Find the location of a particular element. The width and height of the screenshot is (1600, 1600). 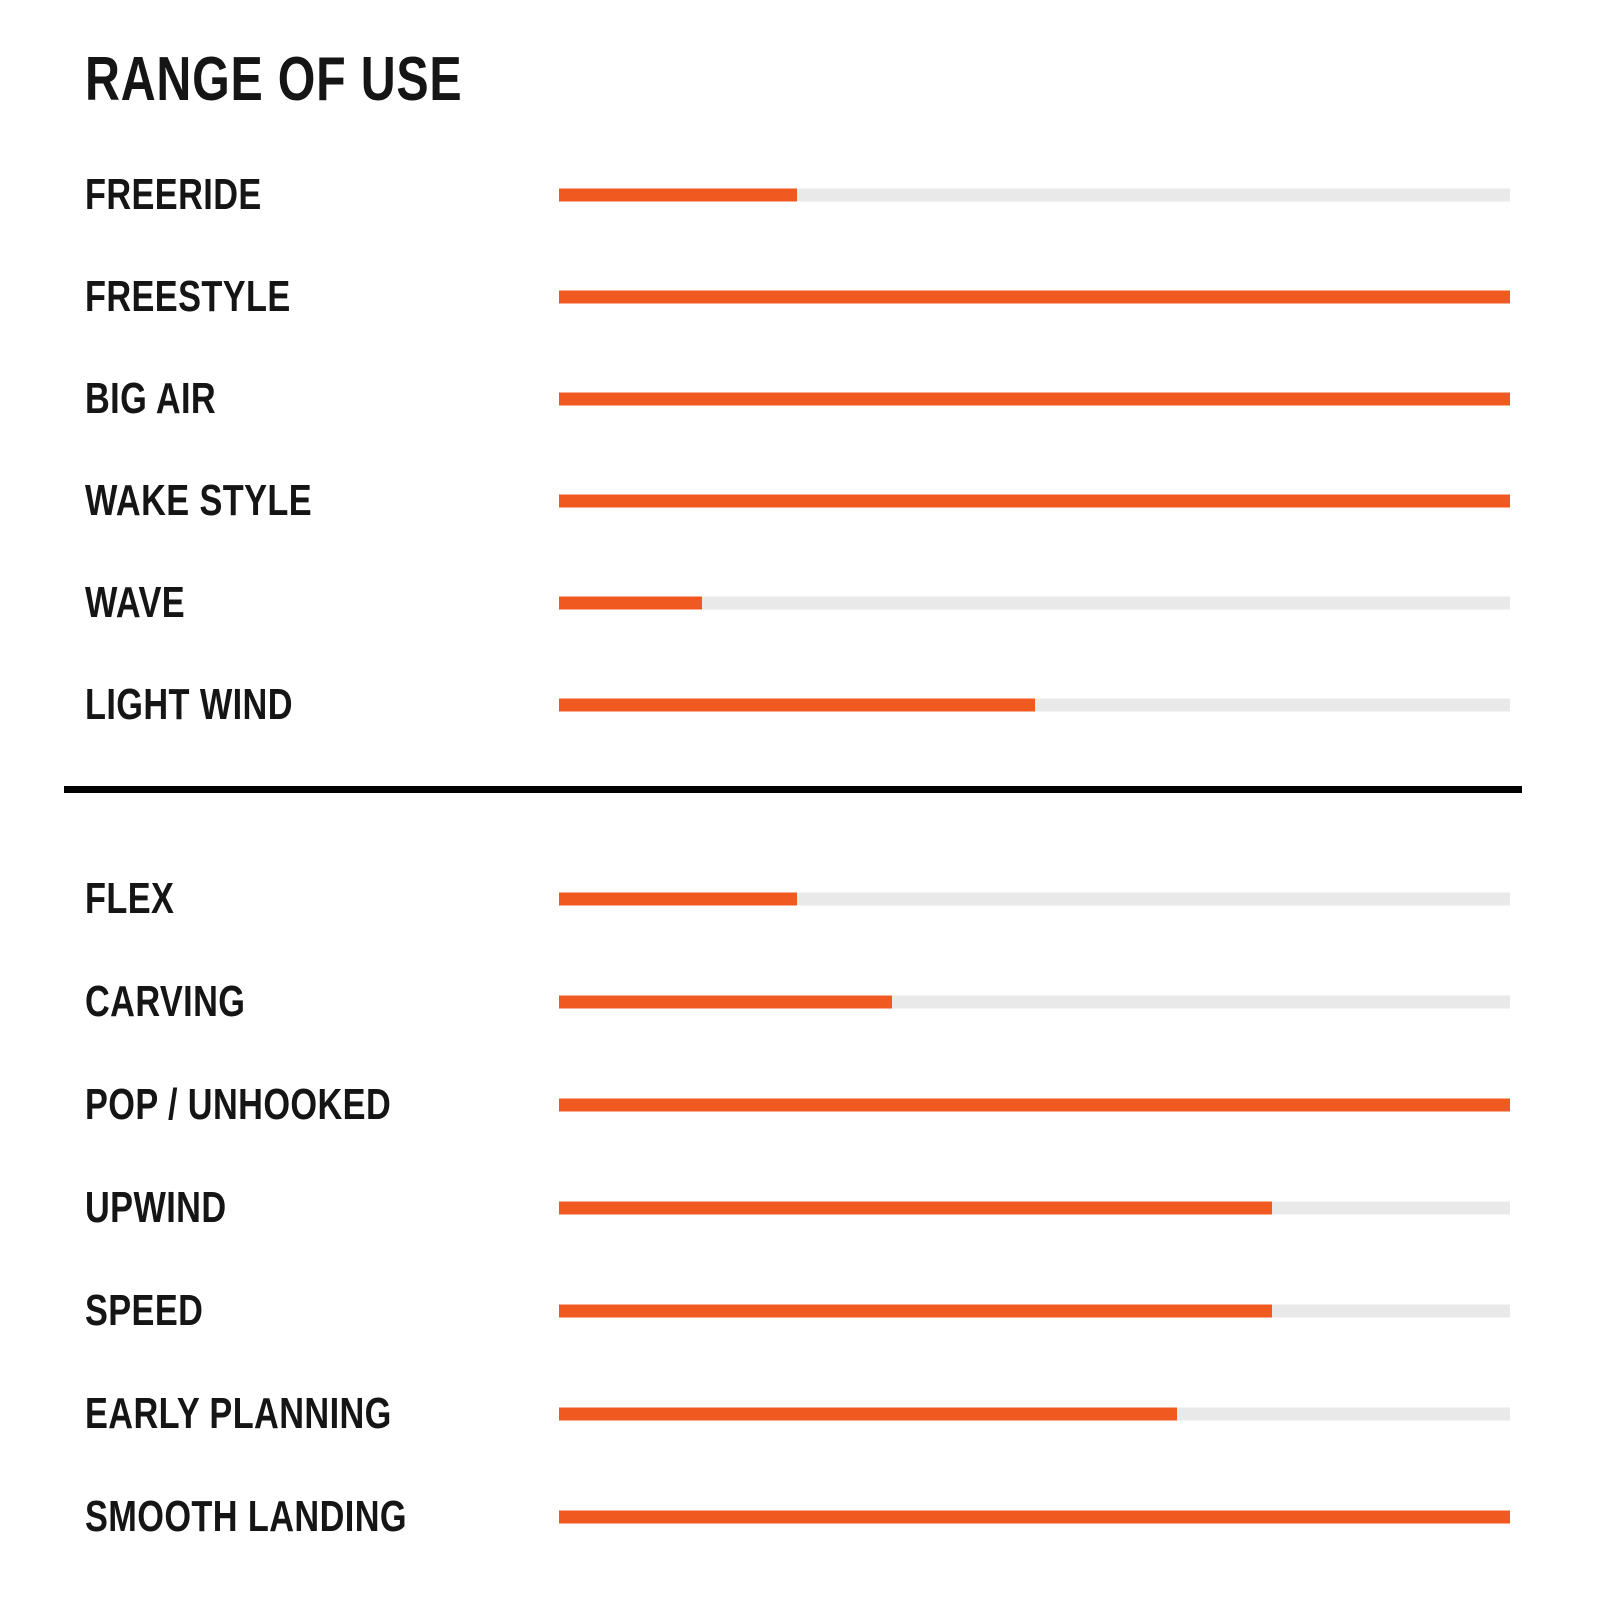

chart-row-big-air: BIG AIR is located at coordinates (800, 399).